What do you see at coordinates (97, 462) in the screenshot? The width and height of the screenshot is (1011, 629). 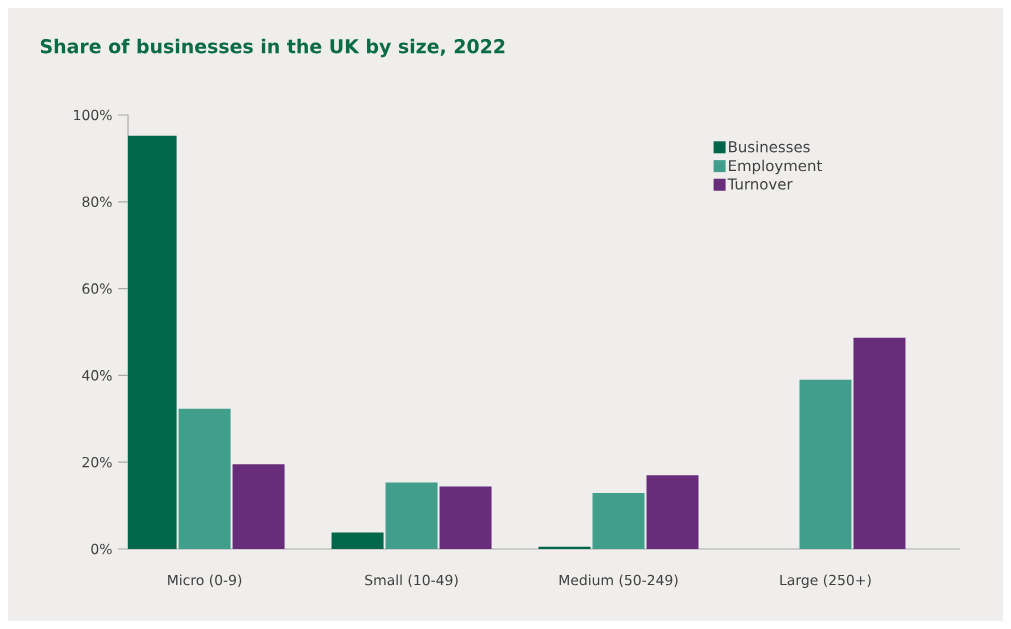 I see `y-tick-label: 20%` at bounding box center [97, 462].